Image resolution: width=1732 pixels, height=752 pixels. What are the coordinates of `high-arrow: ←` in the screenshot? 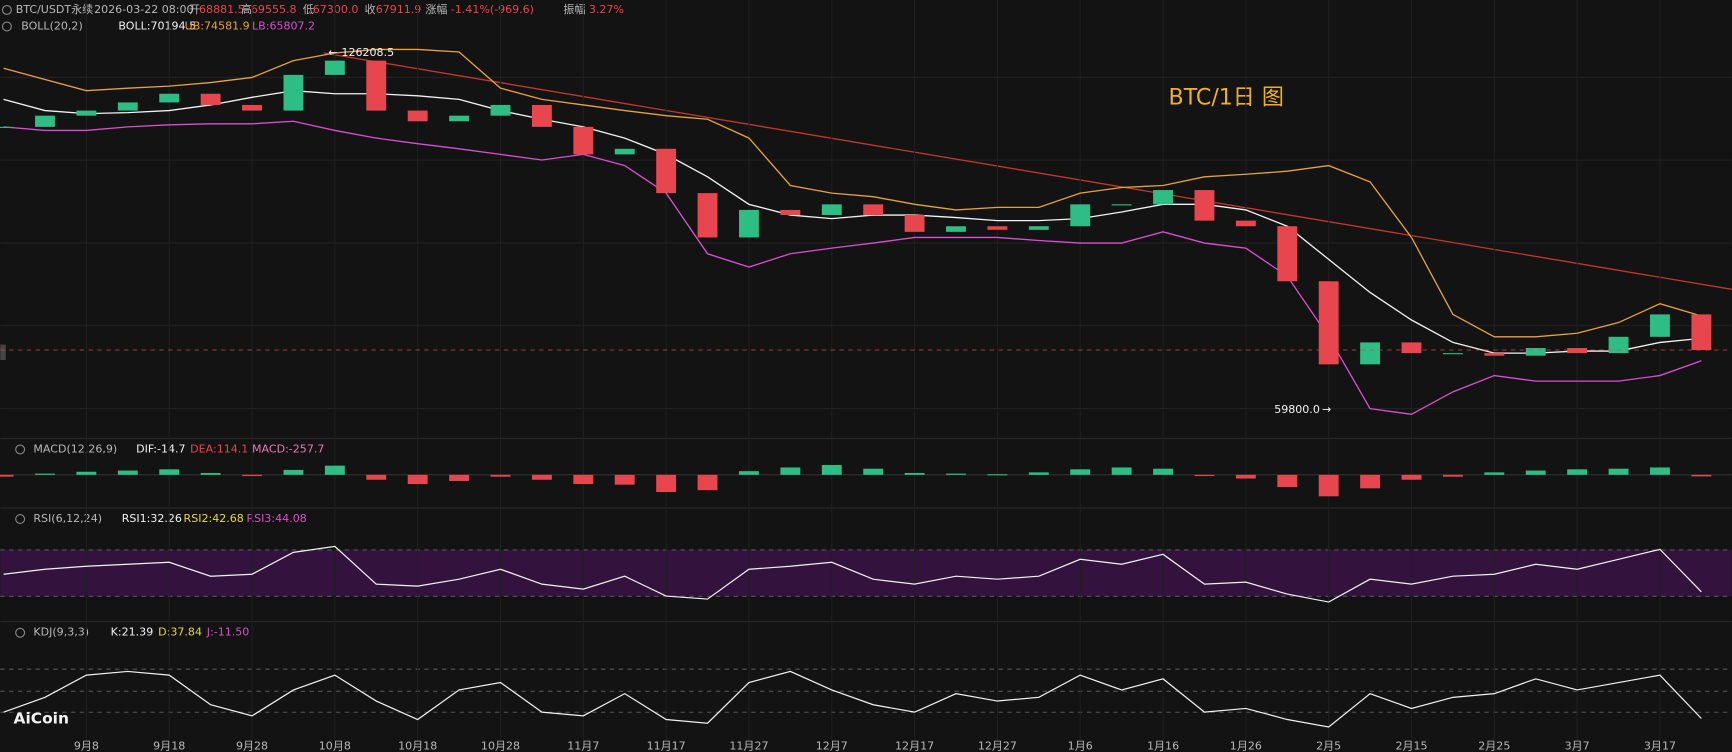 It's located at (332, 52).